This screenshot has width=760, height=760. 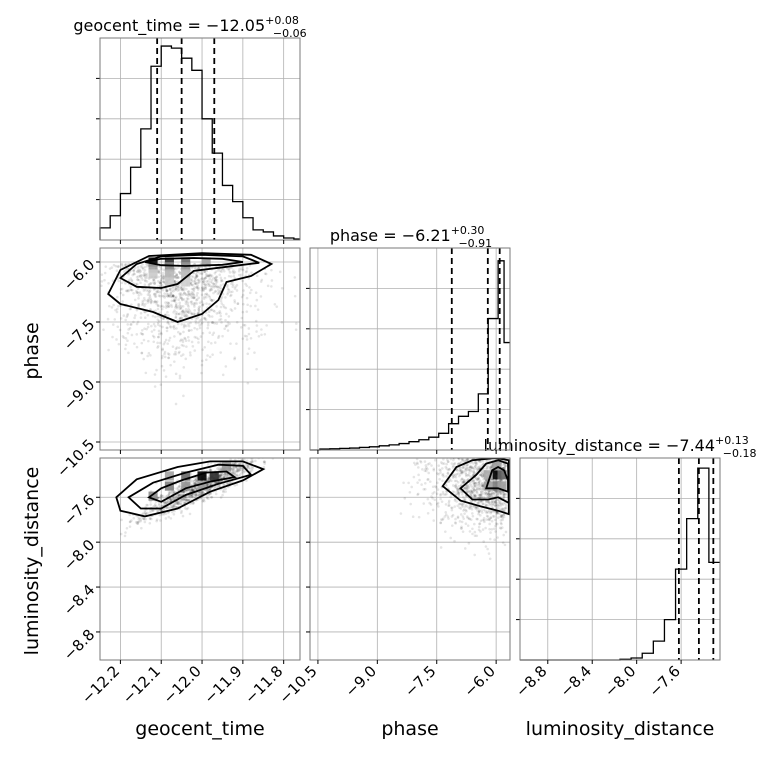 I want to click on joint-panel-geocent-time-phase: −10.5−9.0−7.5−6.0, so click(x=177, y=364).